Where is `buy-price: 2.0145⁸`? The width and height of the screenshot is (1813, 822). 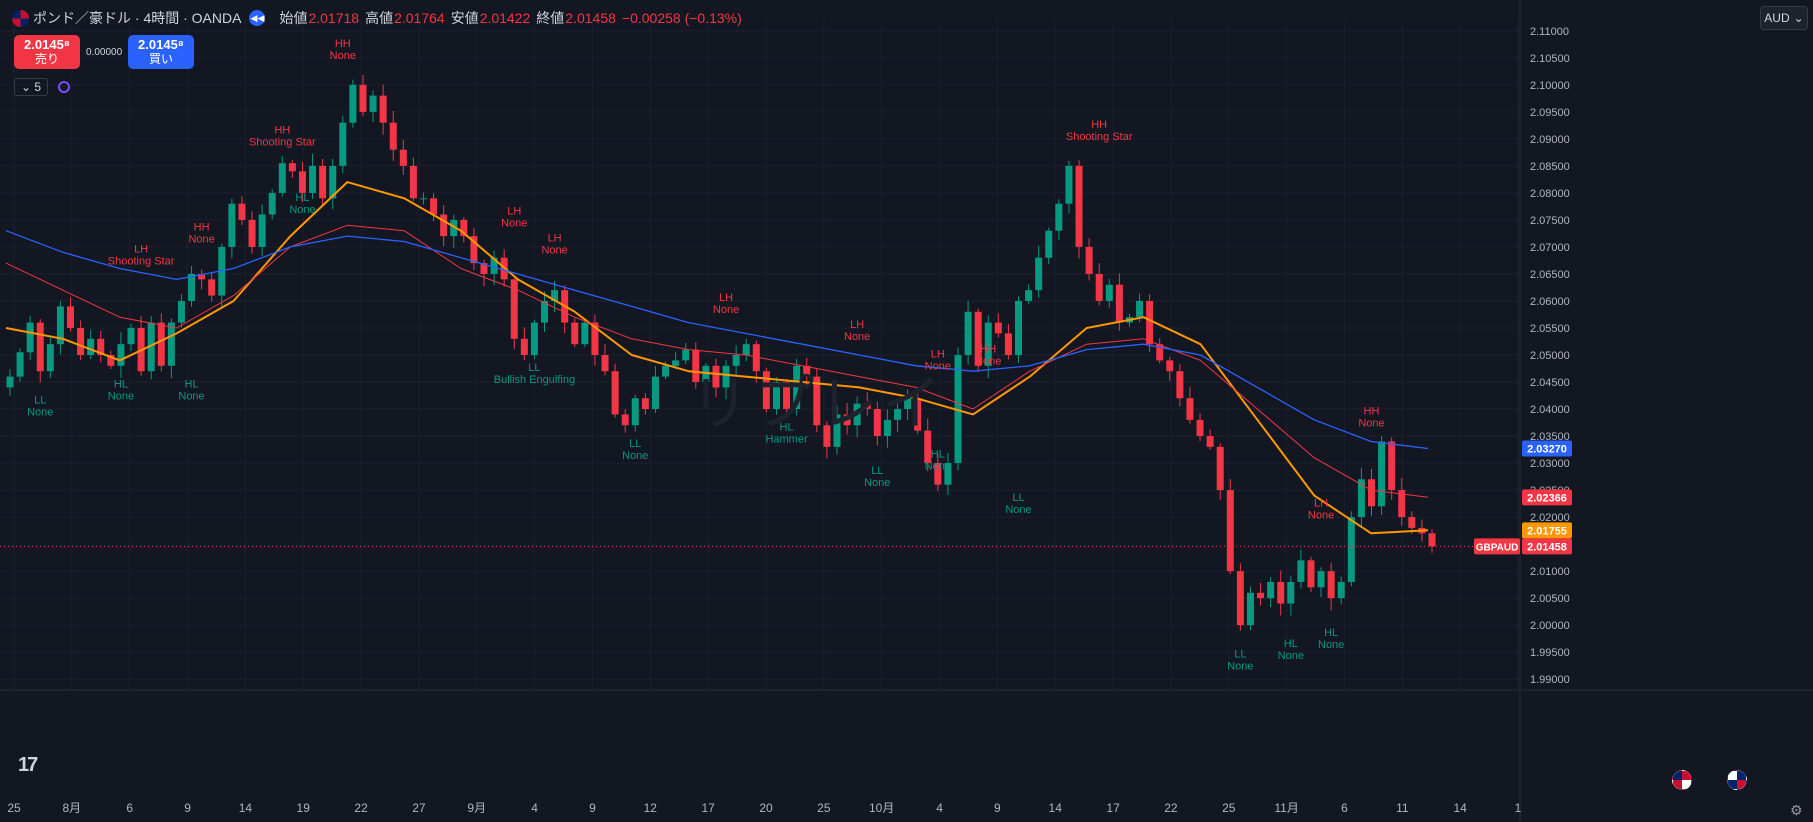 buy-price: 2.0145⁸ is located at coordinates (161, 44).